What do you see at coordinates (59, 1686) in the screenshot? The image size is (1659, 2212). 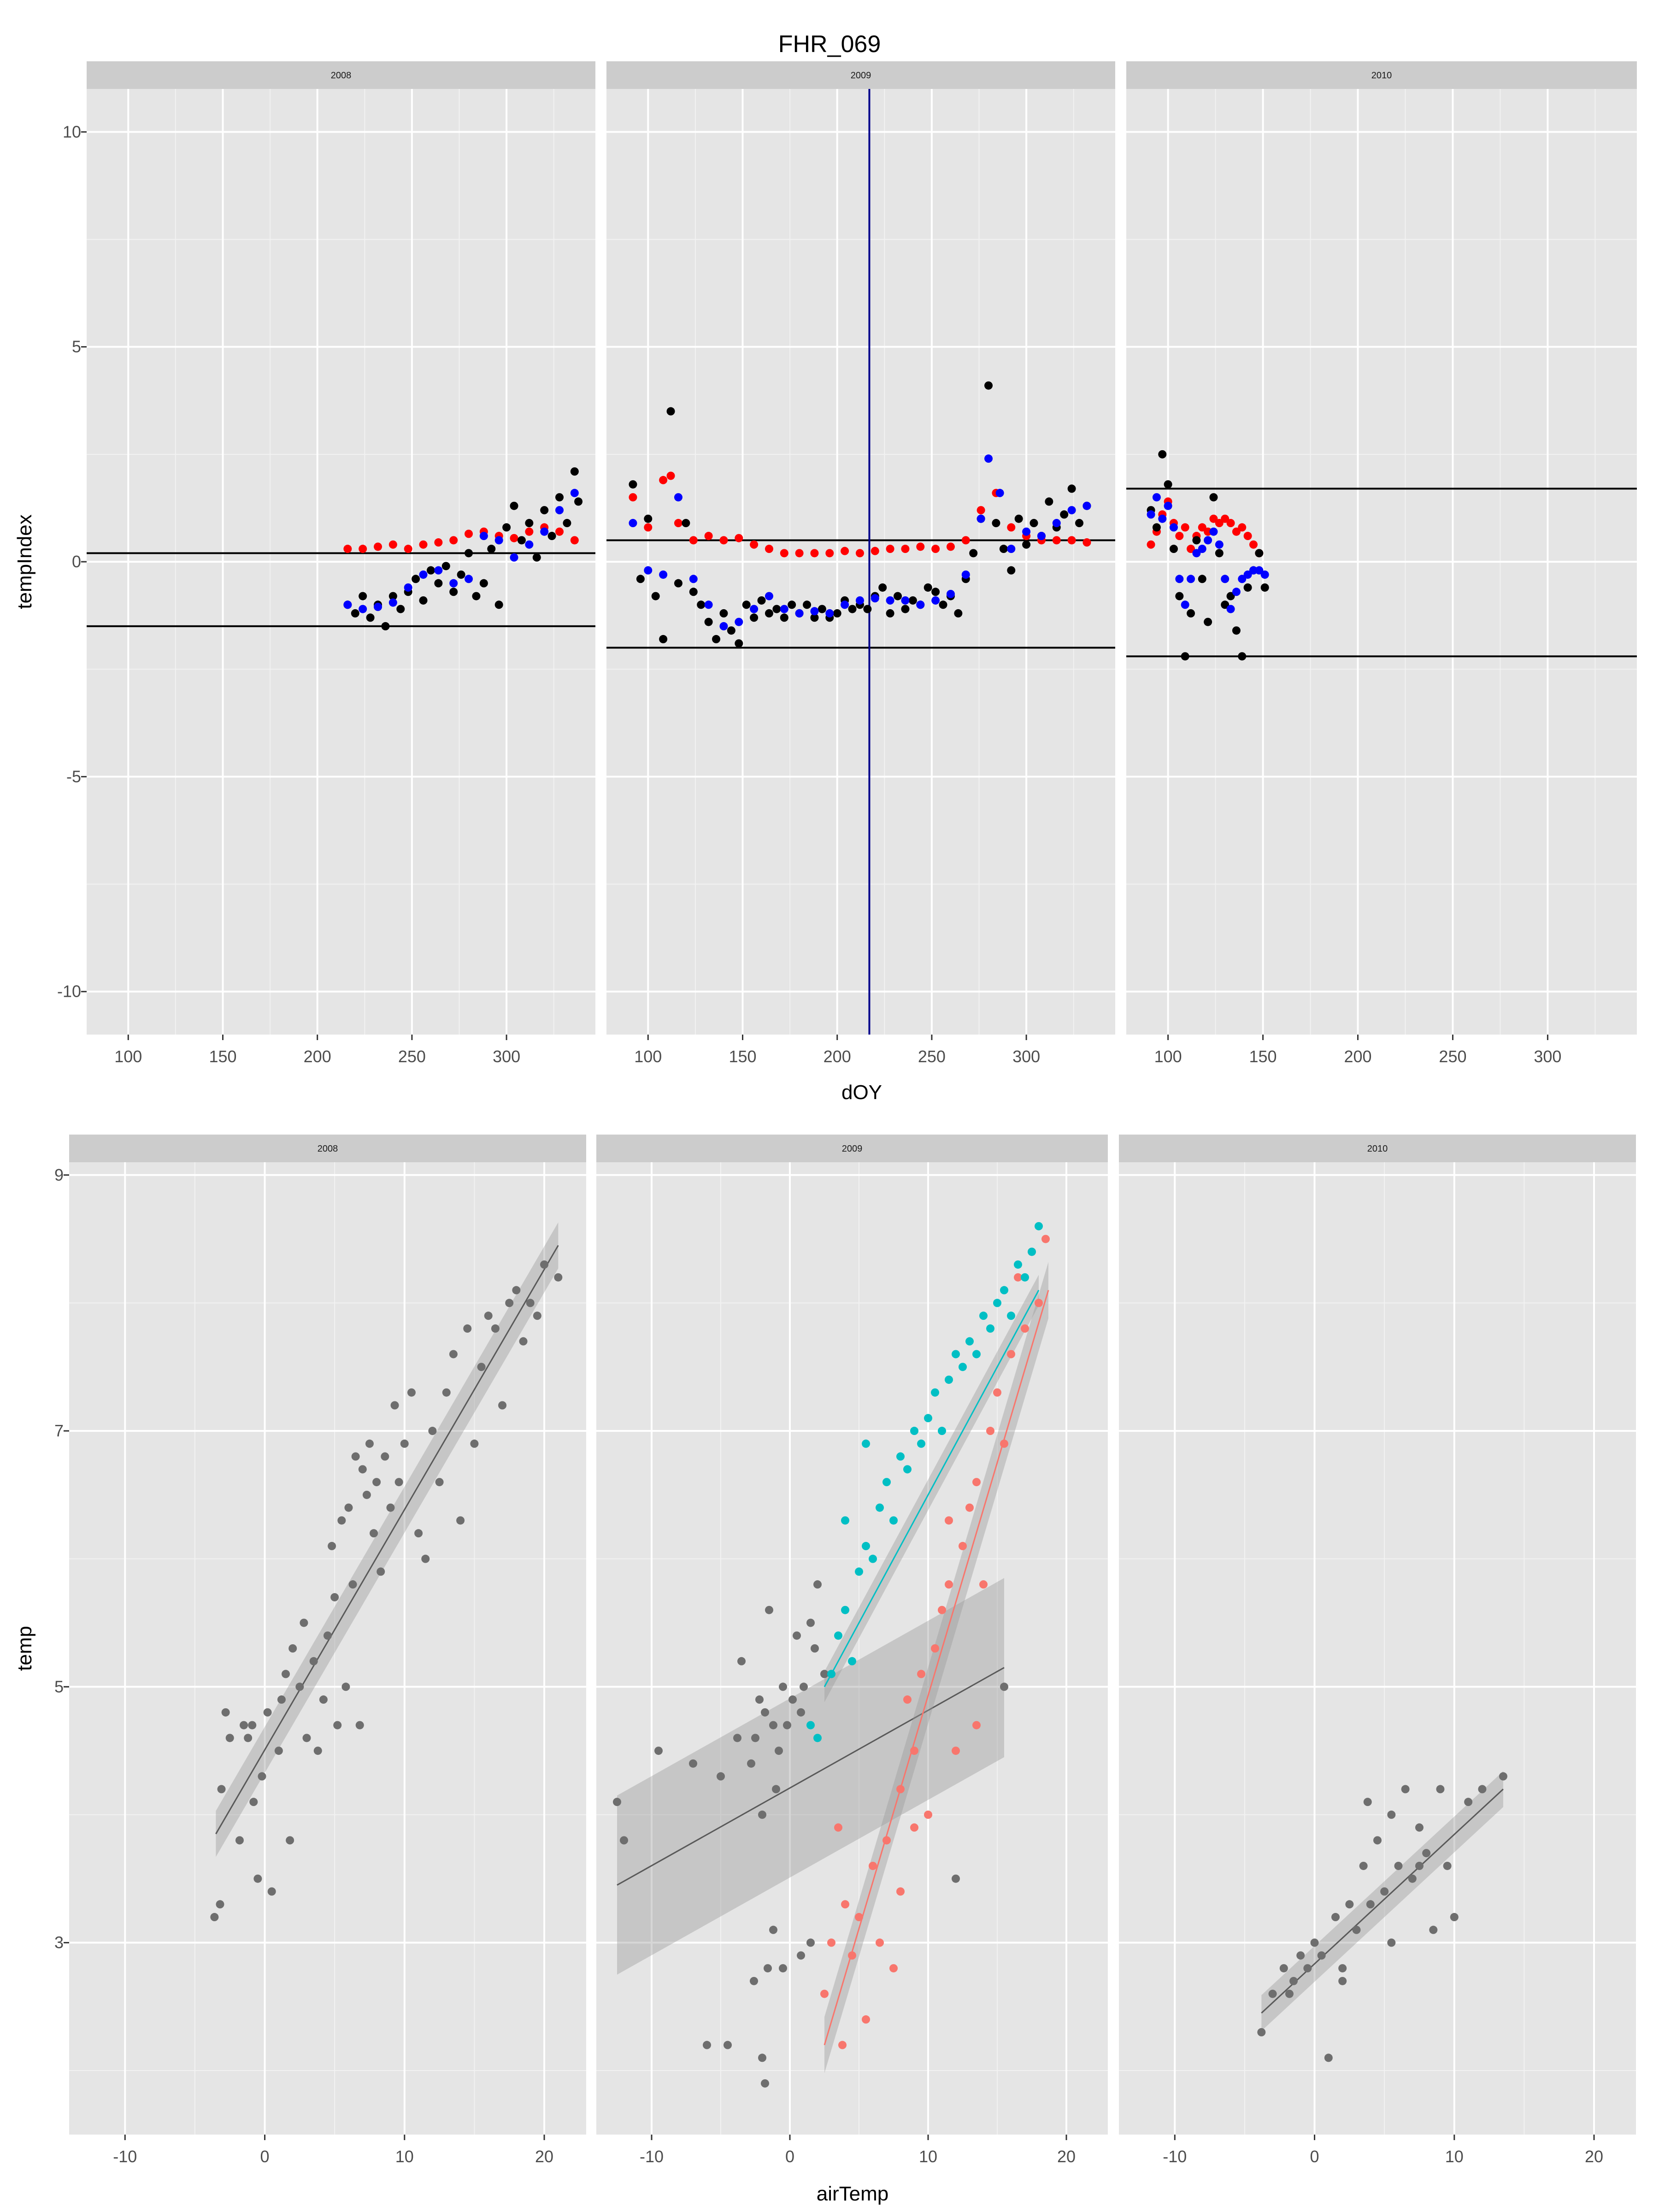 I see `y-tick-label: 5` at bounding box center [59, 1686].